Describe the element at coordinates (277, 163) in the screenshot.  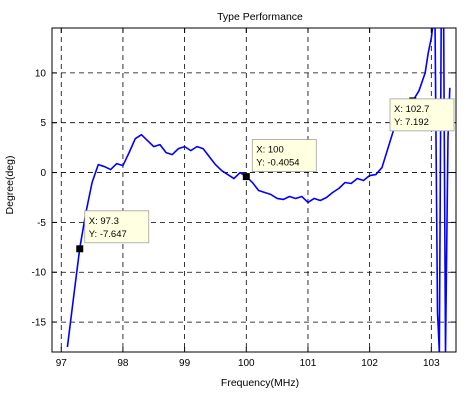
I see `datatip-y-label: Y: -0.4054` at that location.